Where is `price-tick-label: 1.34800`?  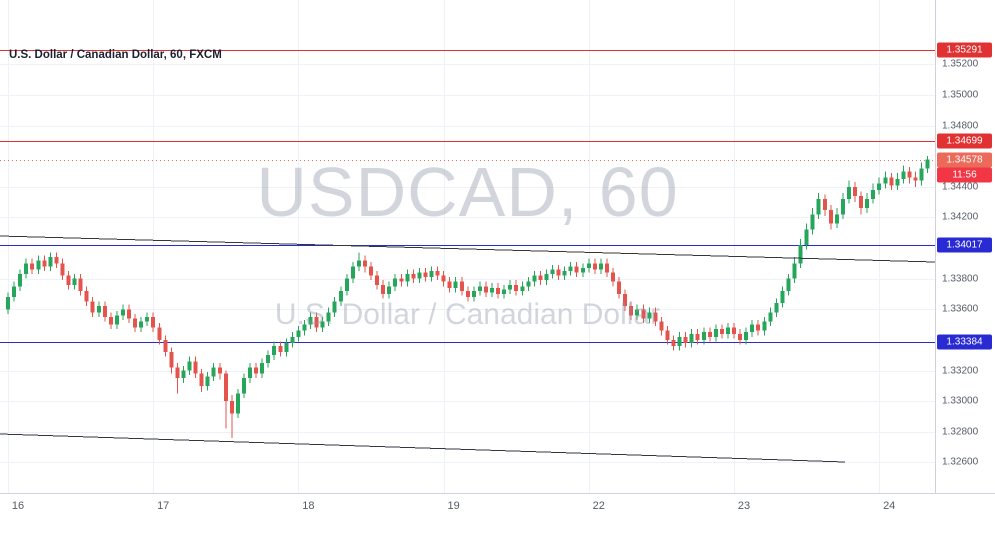
price-tick-label: 1.34800 is located at coordinates (960, 126).